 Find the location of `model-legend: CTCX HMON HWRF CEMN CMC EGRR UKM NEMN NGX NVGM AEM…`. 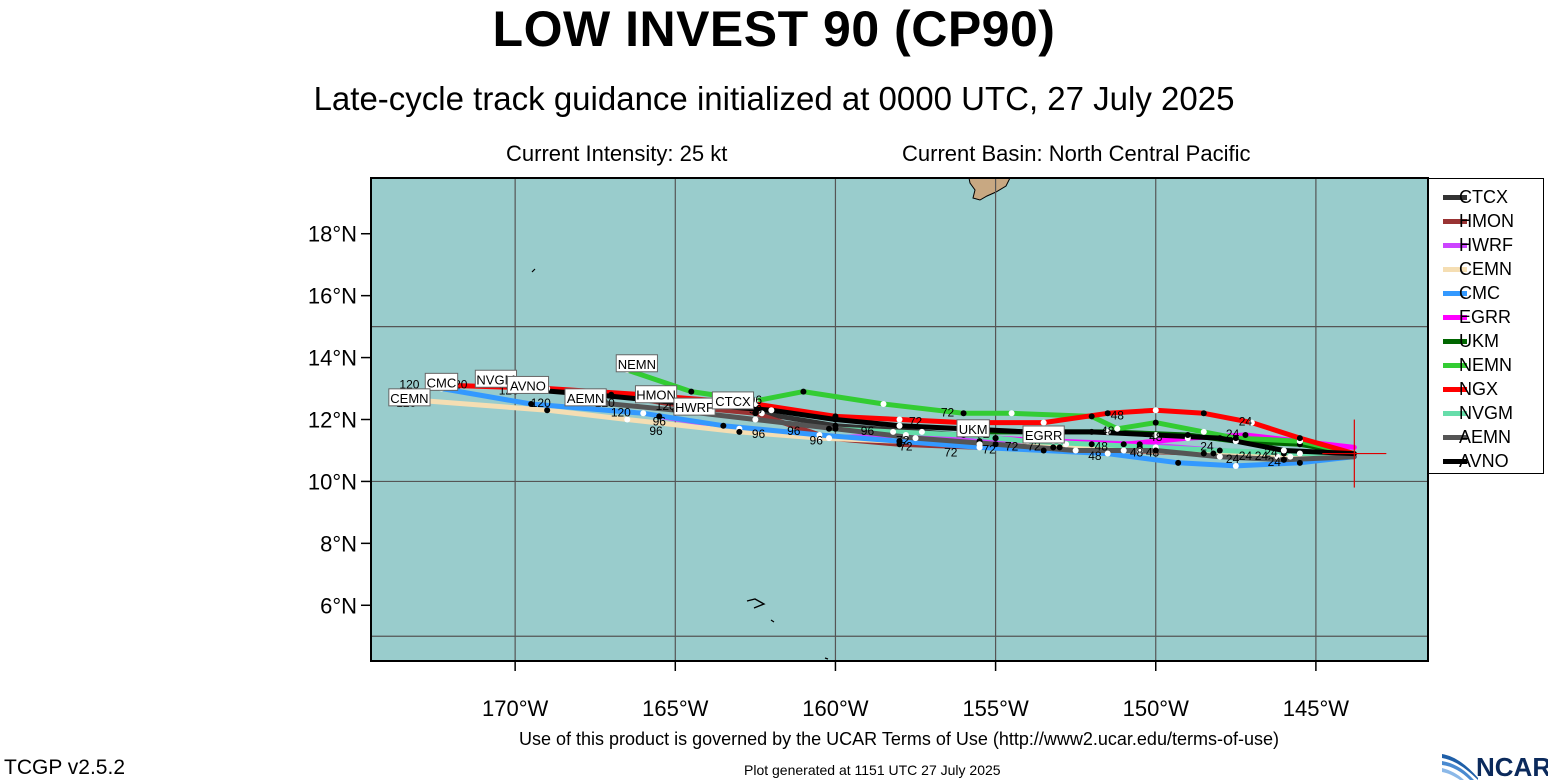

model-legend: CTCX HMON HWRF CEMN CMC EGRR UKM NEMN NGX NVGM AEM… is located at coordinates (1486, 326).